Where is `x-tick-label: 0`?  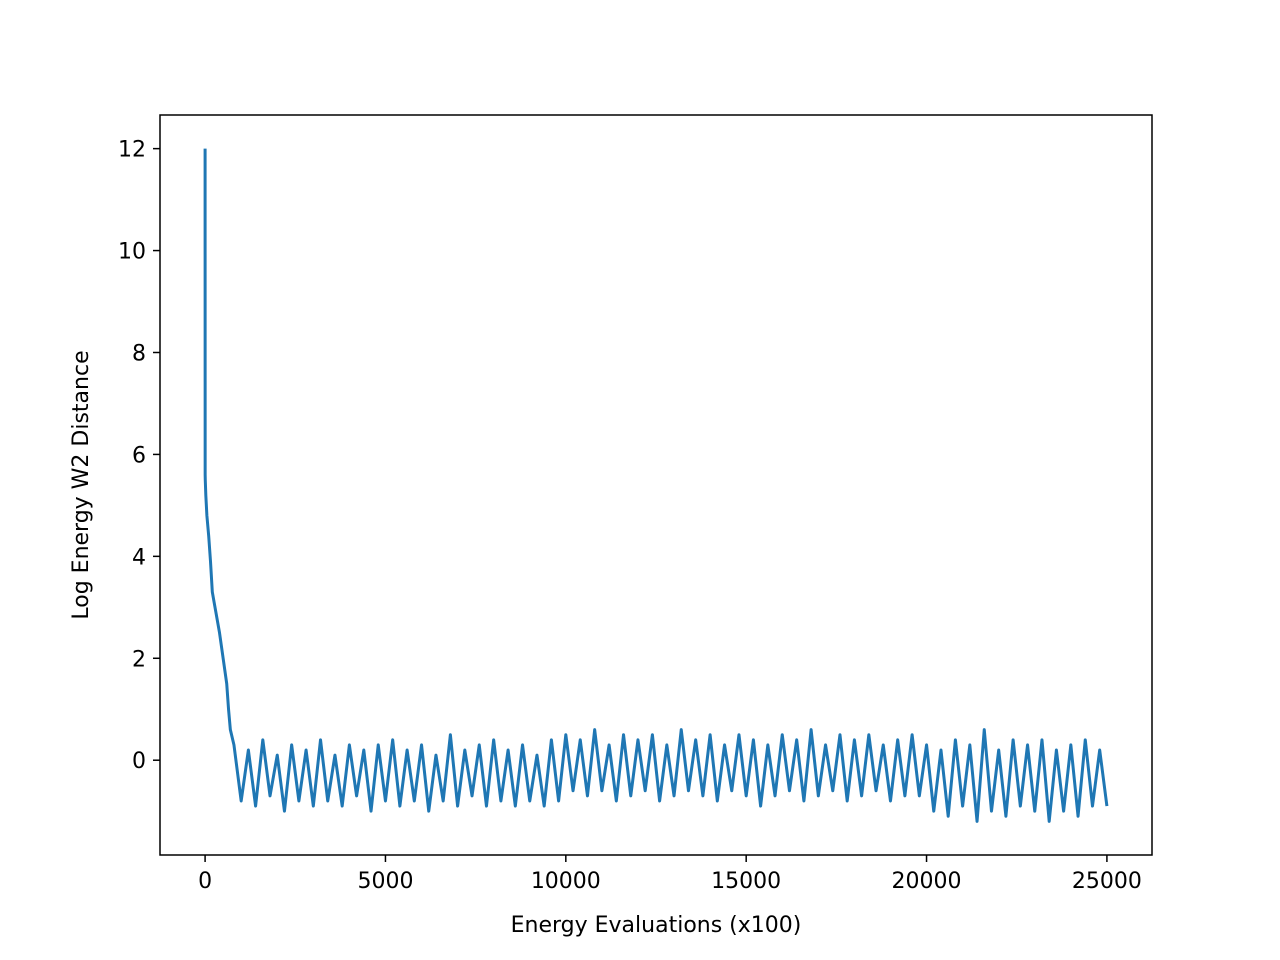
x-tick-label: 0 is located at coordinates (205, 881).